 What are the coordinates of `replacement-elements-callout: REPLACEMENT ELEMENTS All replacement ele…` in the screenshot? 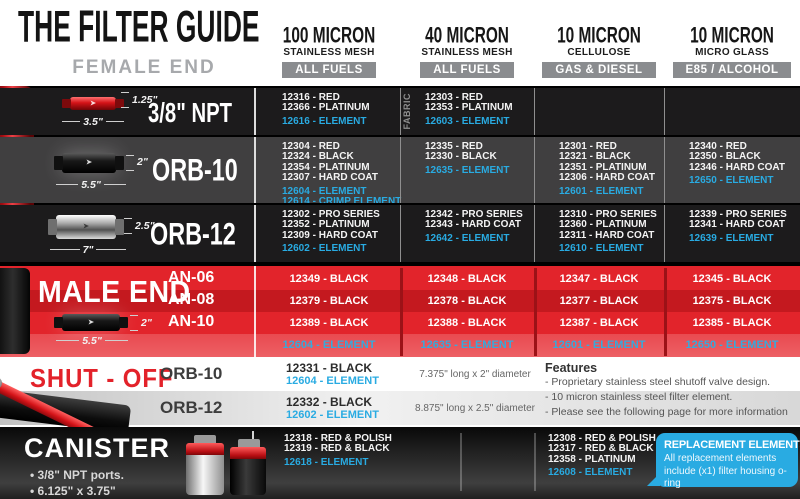 It's located at (723, 461).